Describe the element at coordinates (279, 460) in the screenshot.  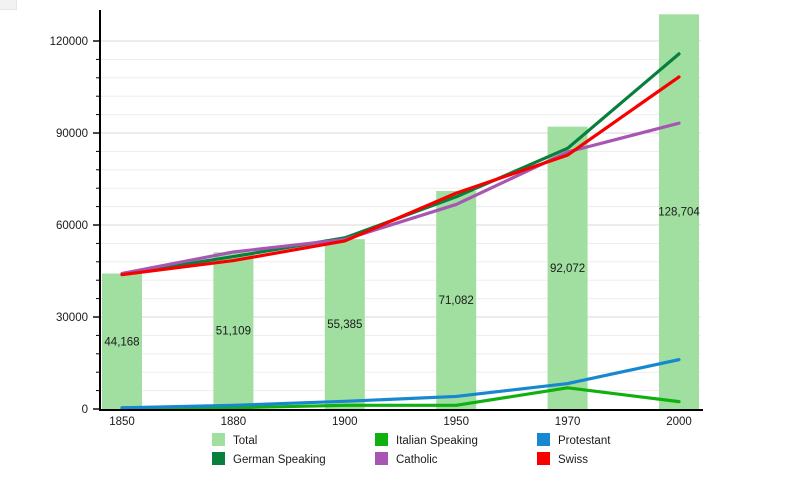
I see `legend-label-german-speaking: German Speaking` at that location.